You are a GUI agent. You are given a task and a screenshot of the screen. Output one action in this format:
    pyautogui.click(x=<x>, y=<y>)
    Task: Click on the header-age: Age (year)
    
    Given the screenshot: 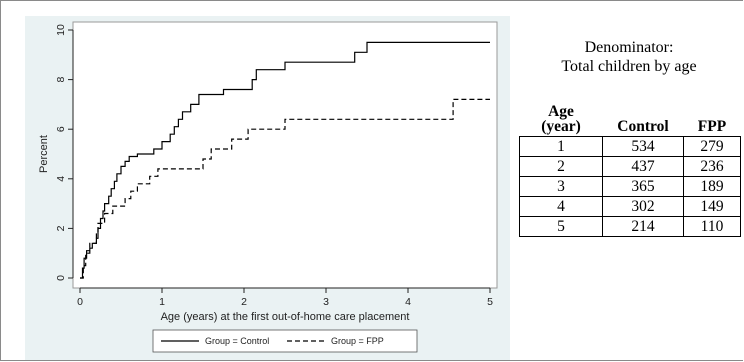 What is the action you would take?
    pyautogui.click(x=561, y=120)
    